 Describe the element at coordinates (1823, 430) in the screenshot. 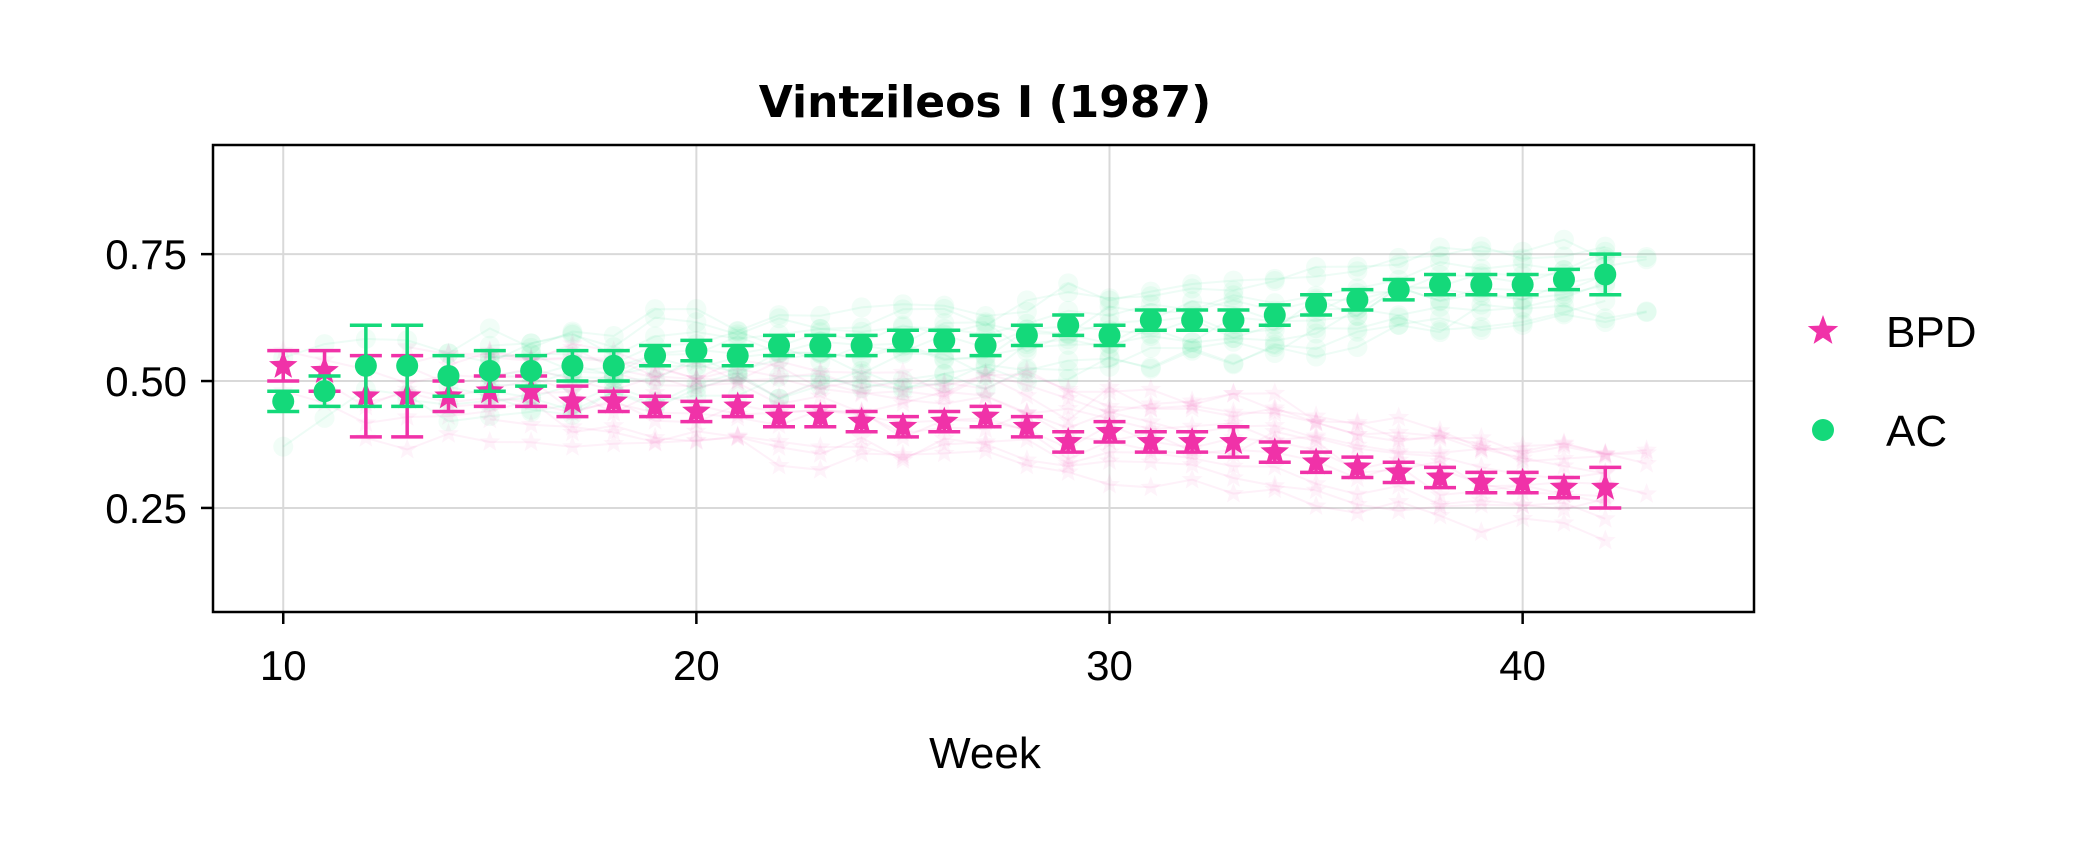

I see `legend-marker-ac` at that location.